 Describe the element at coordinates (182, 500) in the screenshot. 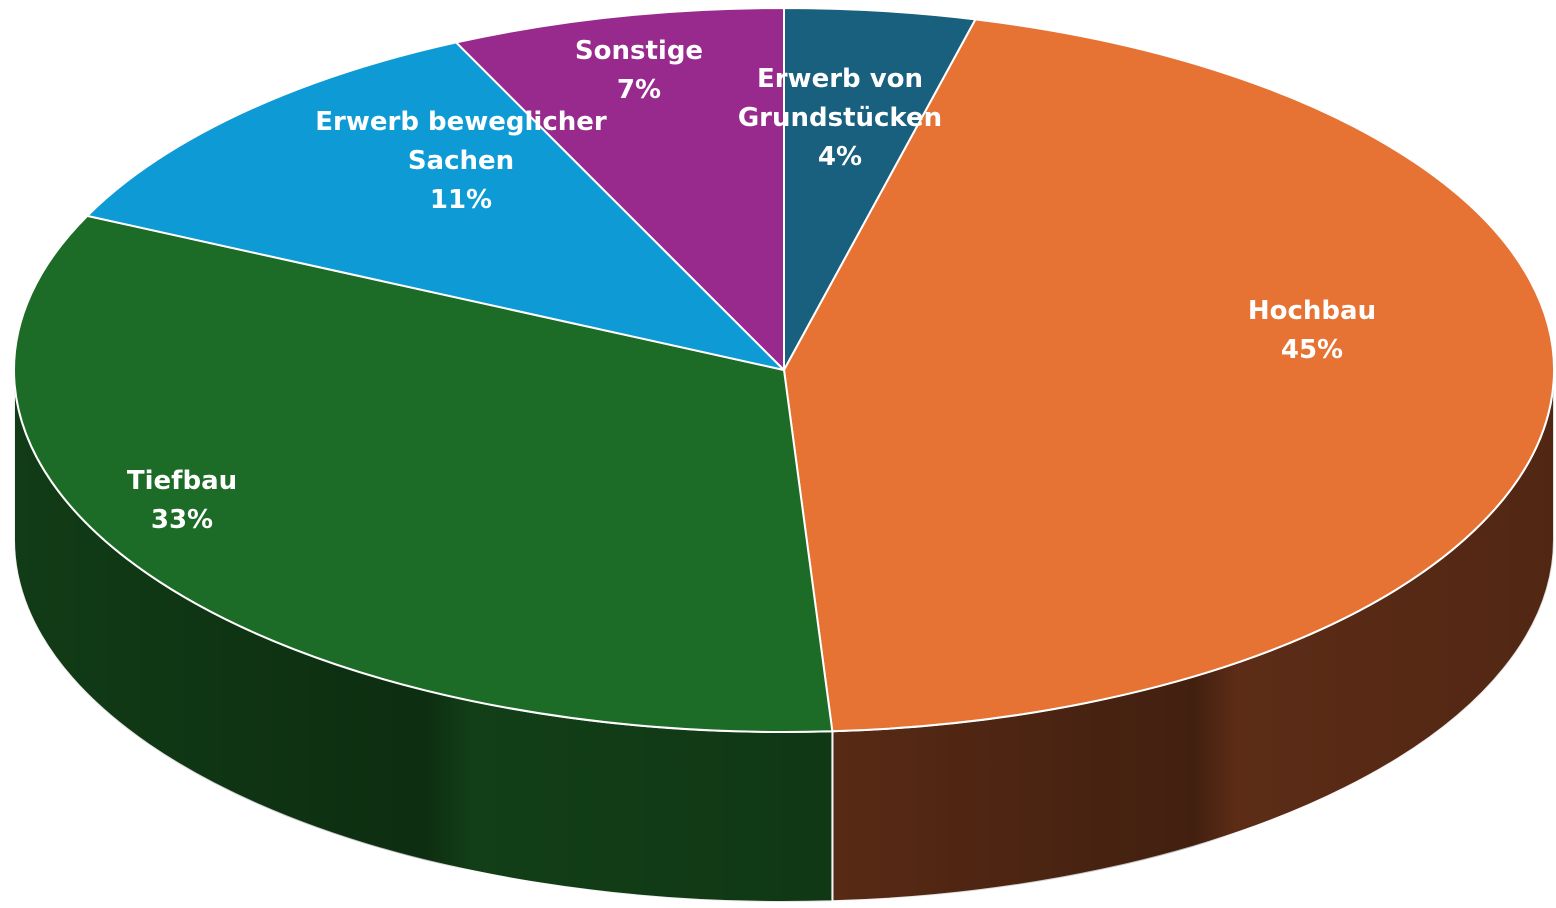

I see `slice-label-tiefbau: Tiefbau 33%` at that location.